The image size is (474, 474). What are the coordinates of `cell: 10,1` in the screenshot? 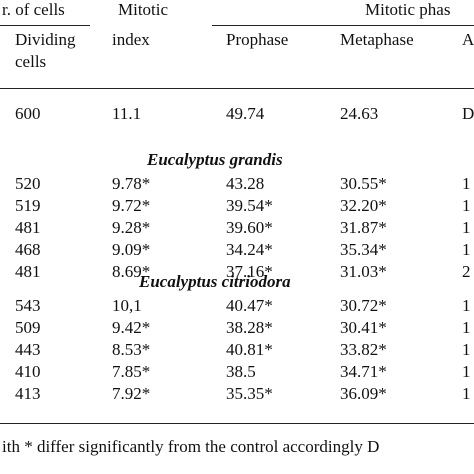 It's located at (127, 305).